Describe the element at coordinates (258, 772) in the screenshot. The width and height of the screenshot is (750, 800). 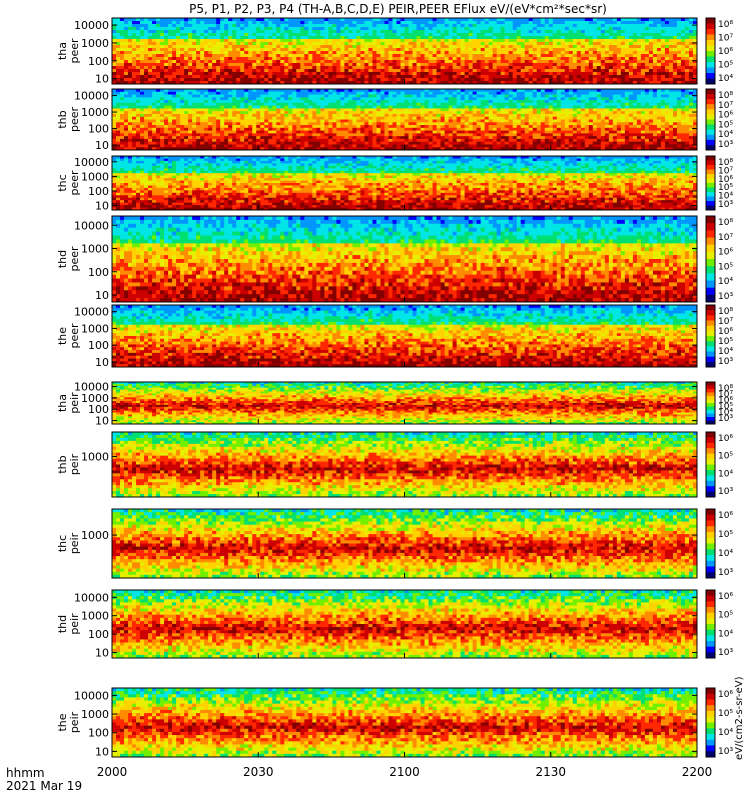
I see `x-tick-label: 2030` at that location.